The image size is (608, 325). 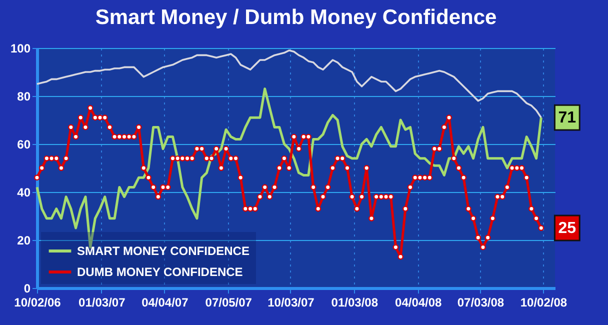 I want to click on legend-label: DUMB MONEY CONFIDENCE, so click(x=160, y=272).